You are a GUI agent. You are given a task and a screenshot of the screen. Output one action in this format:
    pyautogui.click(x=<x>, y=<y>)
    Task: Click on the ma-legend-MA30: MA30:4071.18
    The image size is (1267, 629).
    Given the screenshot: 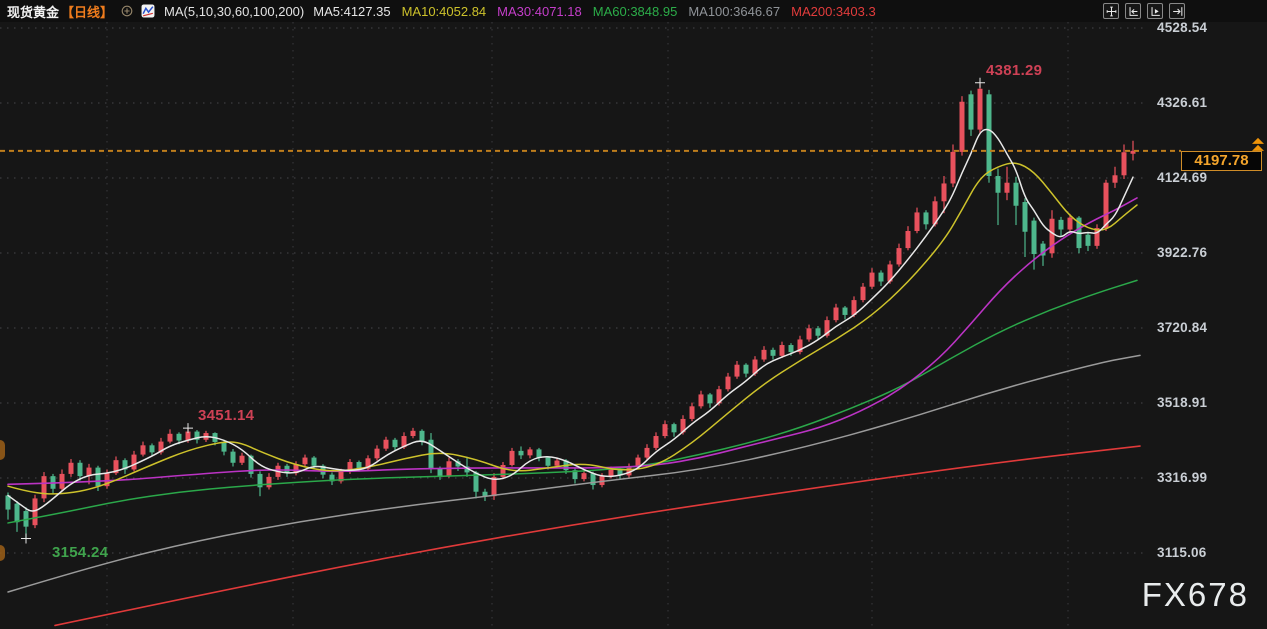 What is the action you would take?
    pyautogui.click(x=539, y=11)
    